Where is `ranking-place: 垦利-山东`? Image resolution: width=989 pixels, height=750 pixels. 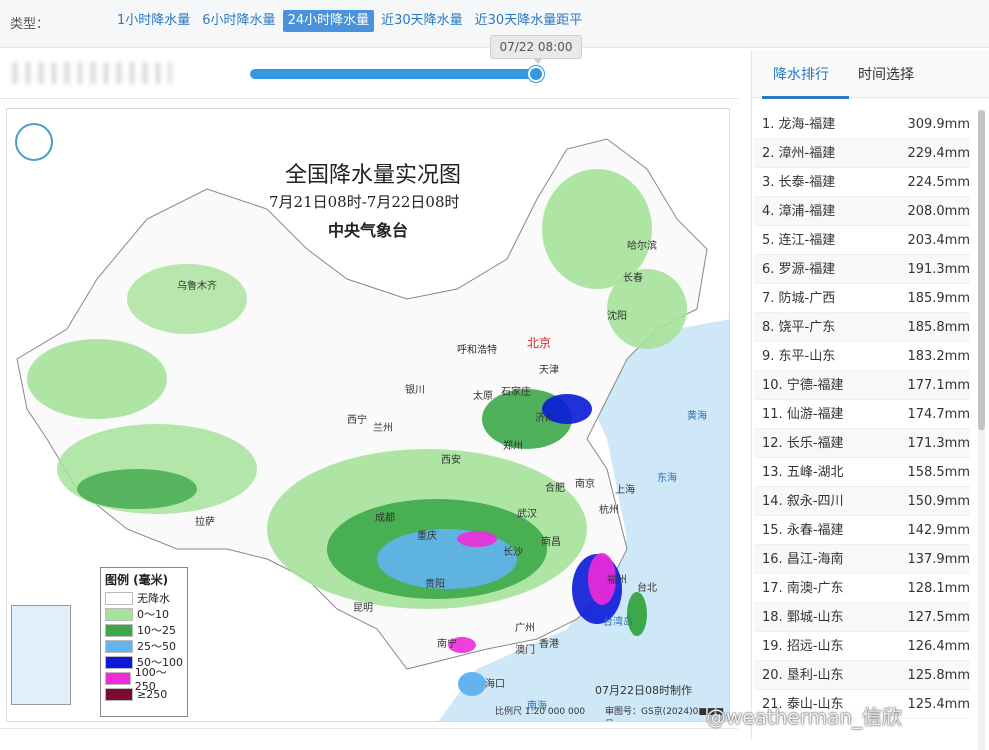
ranking-place: 垦利-山东 is located at coordinates (815, 675).